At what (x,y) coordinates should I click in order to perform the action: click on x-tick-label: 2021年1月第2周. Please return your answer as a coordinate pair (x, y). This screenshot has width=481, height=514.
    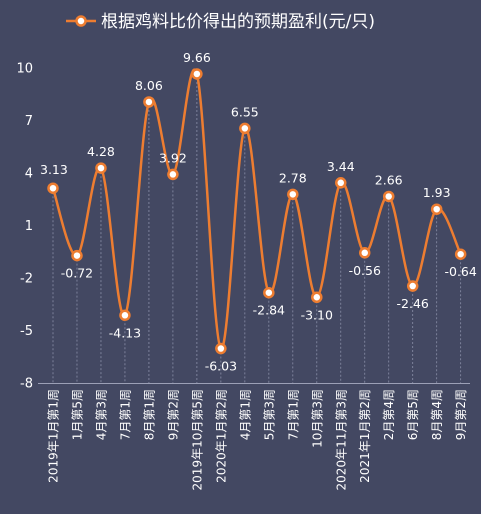
    Looking at the image, I should click on (365, 436).